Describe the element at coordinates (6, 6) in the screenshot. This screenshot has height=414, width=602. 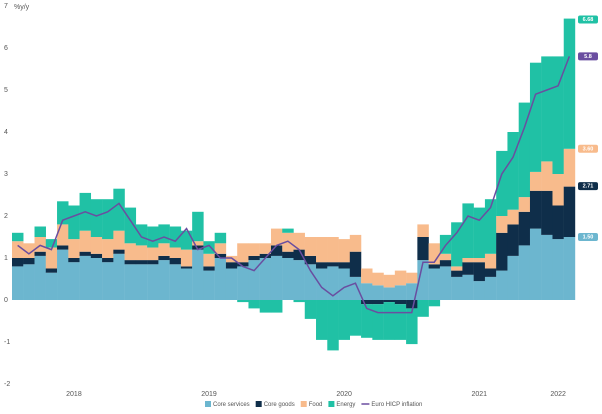
I see `y-tick-label: 7` at that location.